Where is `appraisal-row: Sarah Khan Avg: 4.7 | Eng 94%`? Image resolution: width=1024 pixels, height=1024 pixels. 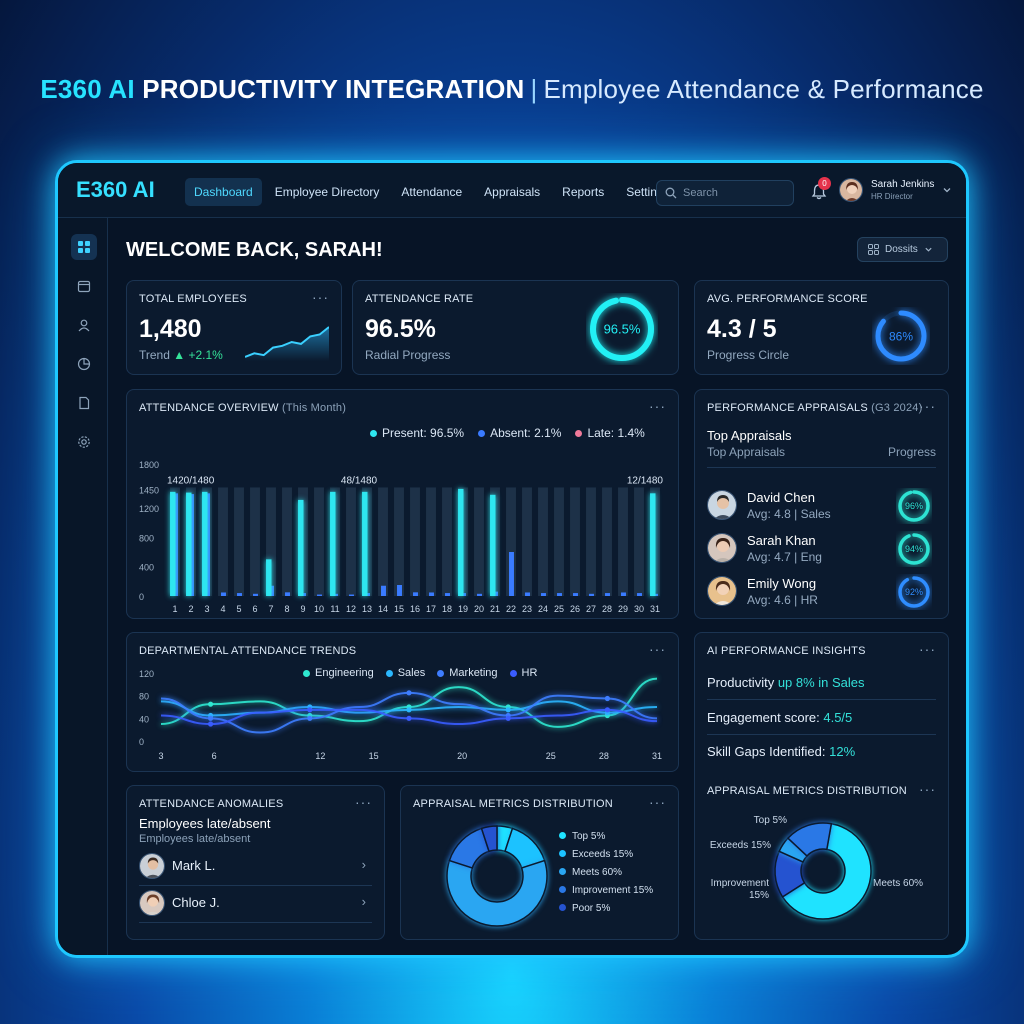
appraisal-row: Sarah Khan Avg: 4.7 | Eng 94% is located at coordinates (821, 551).